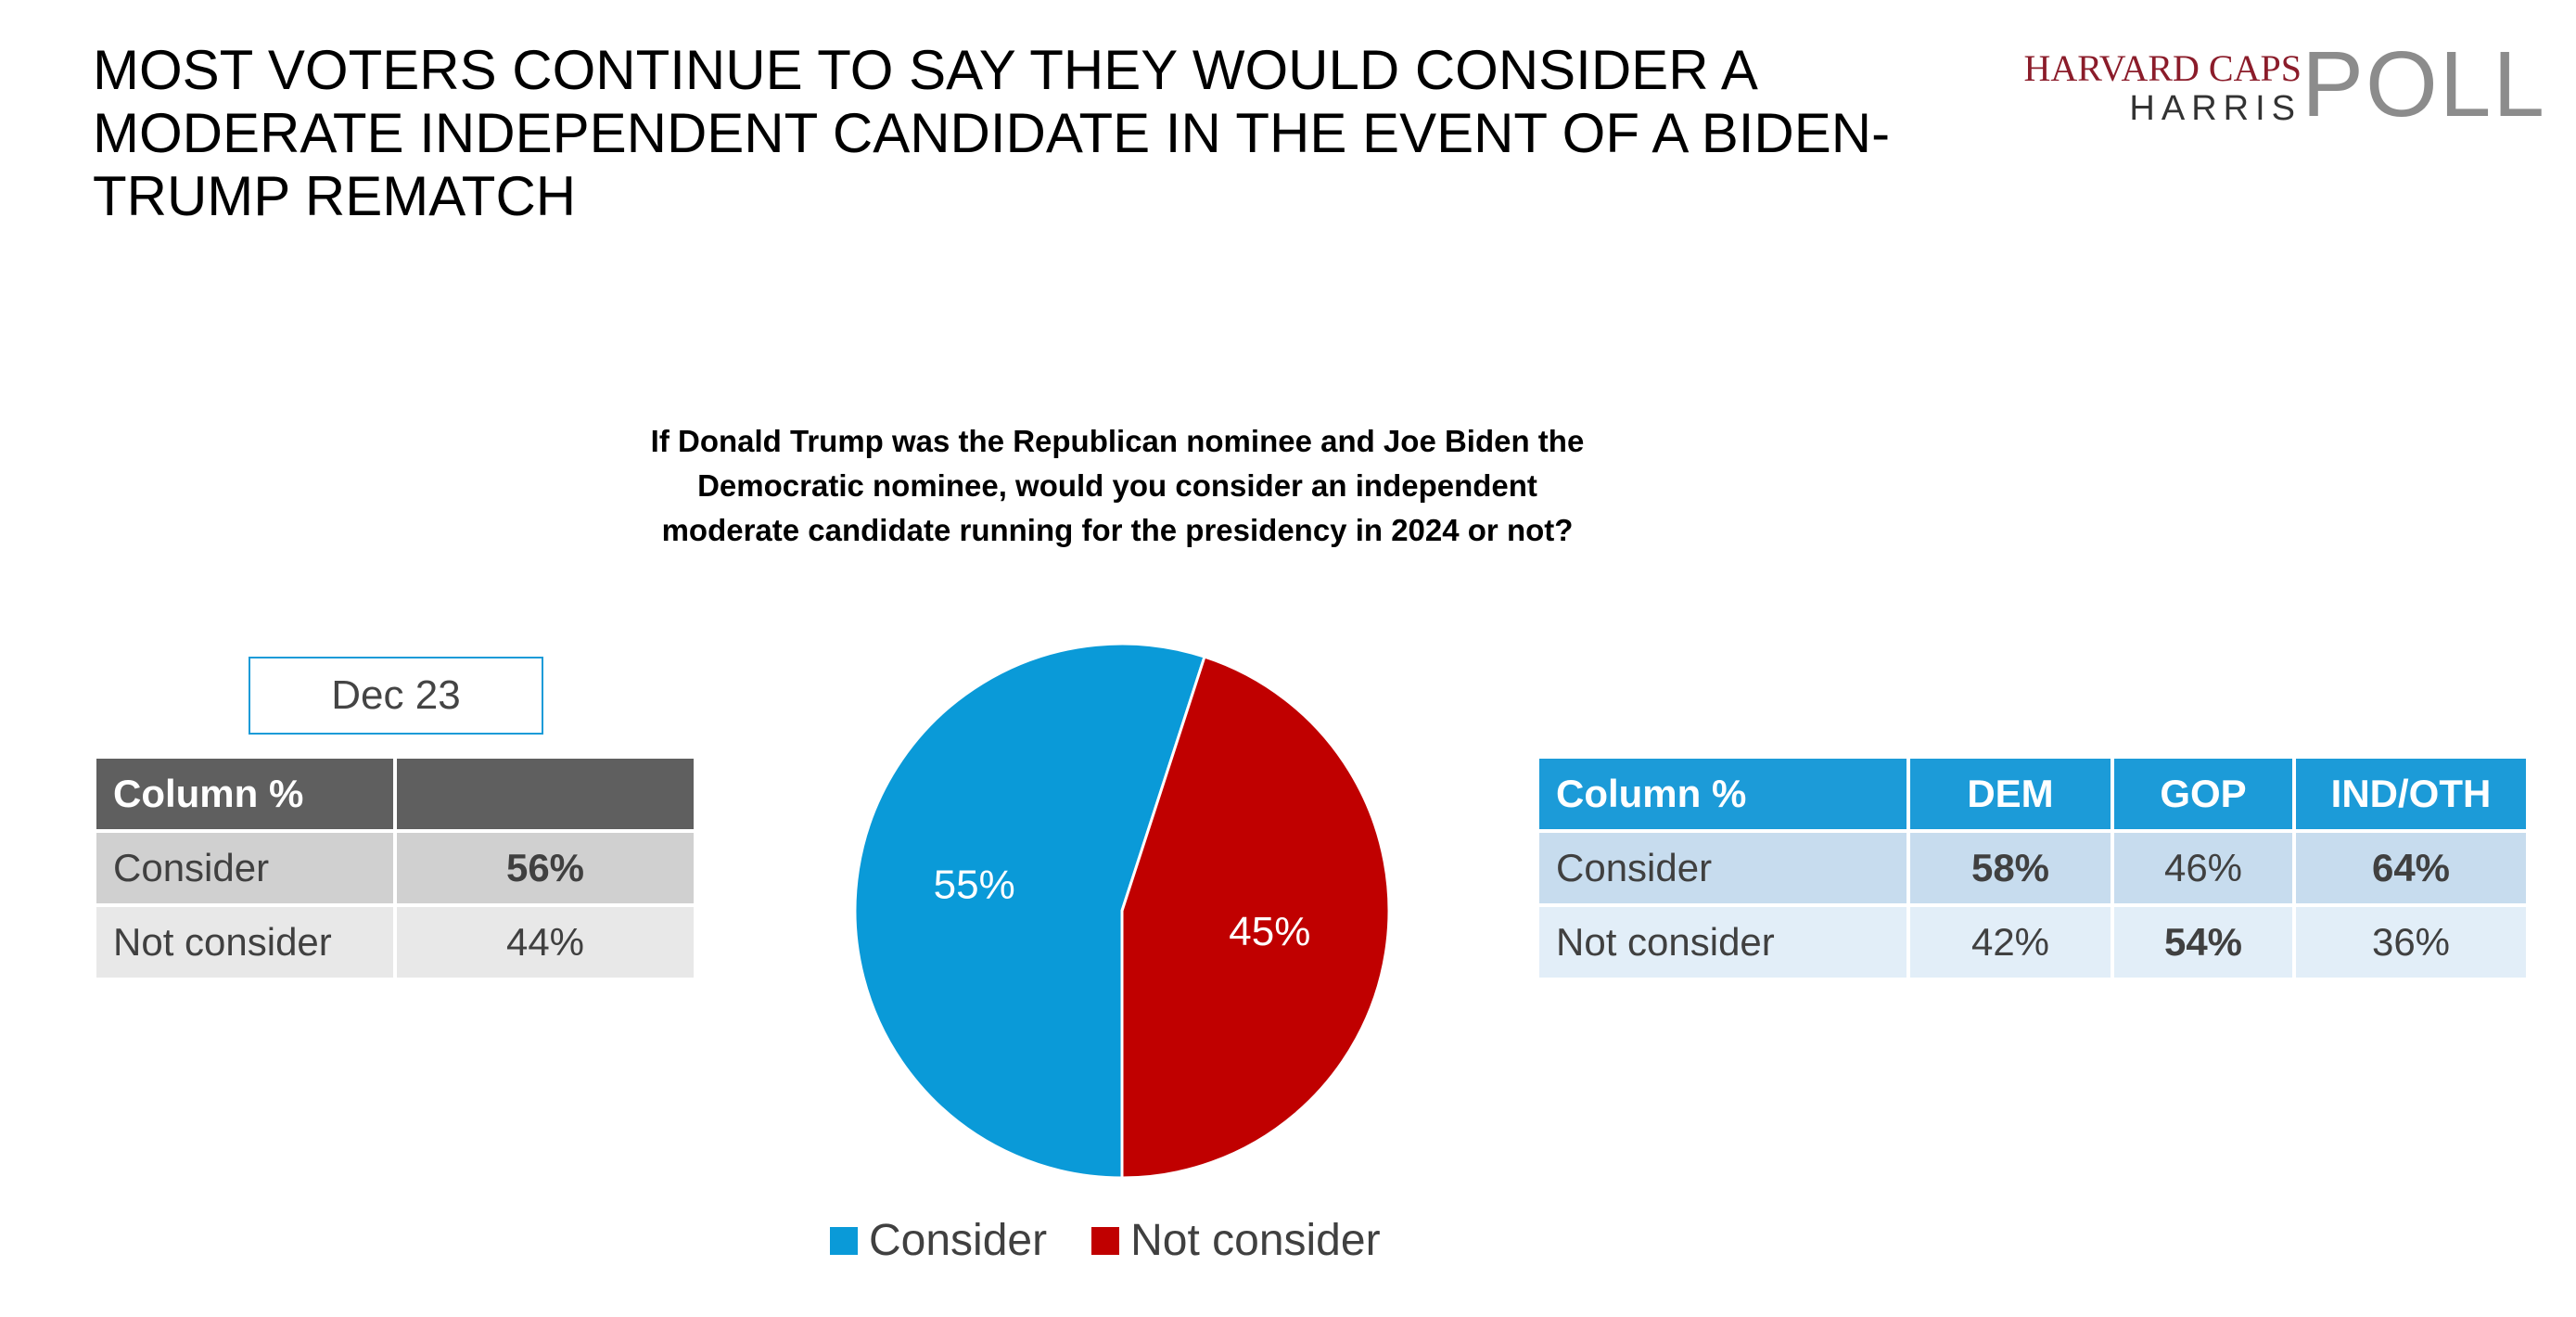 Image resolution: width=2576 pixels, height=1317 pixels. Describe the element at coordinates (1270, 931) in the screenshot. I see `data-label-not-consider: 45%` at that location.